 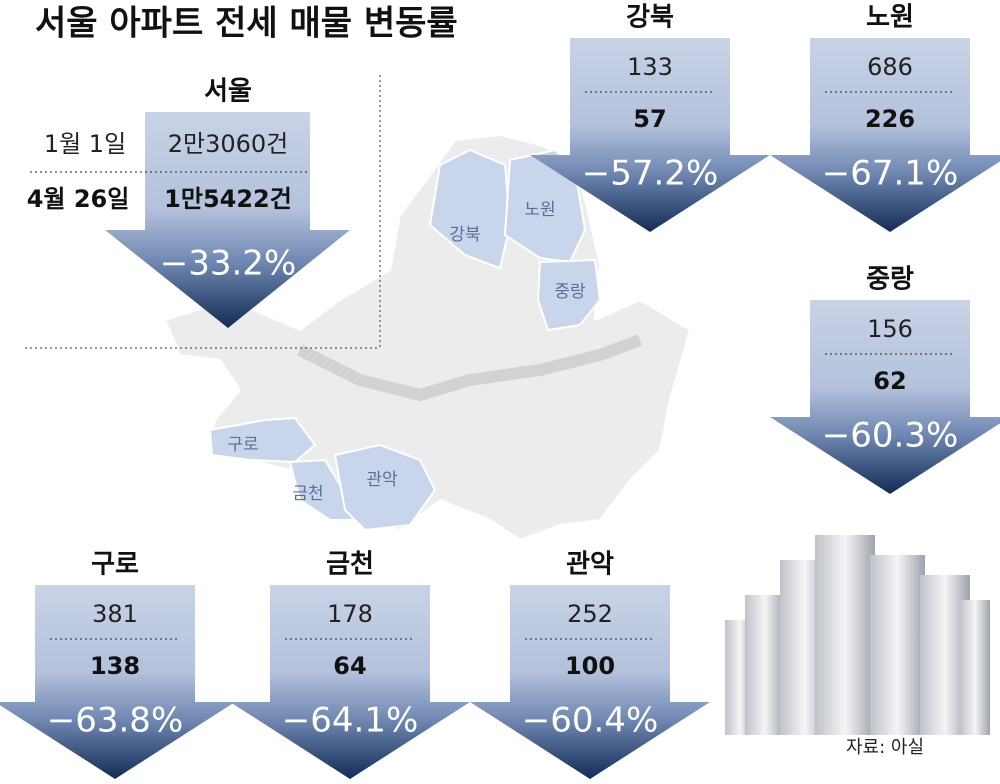 I want to click on district-name: 강북, so click(x=650, y=18).